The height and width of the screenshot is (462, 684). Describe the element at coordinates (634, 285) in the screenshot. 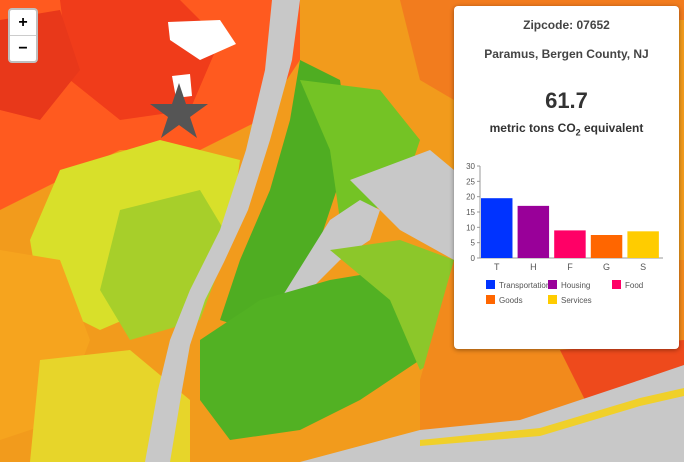

I see `legend-label: Food` at that location.